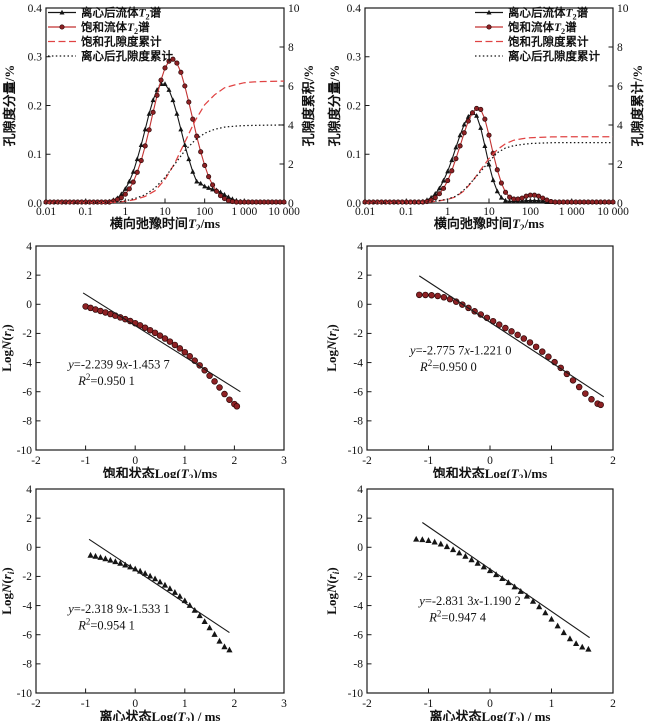 The height and width of the screenshot is (721, 650). Describe the element at coordinates (308, 106) in the screenshot. I see `y-axis-title-right: 孔隙度累积/%` at that location.